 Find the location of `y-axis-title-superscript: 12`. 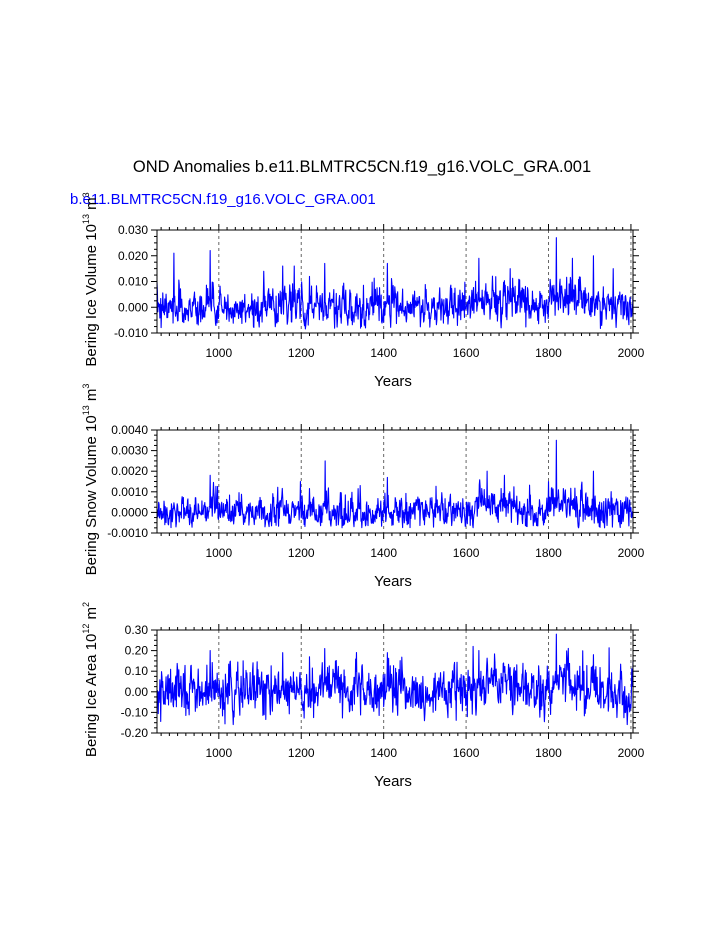

y-axis-title-superscript: 12 is located at coordinates (86, 629).